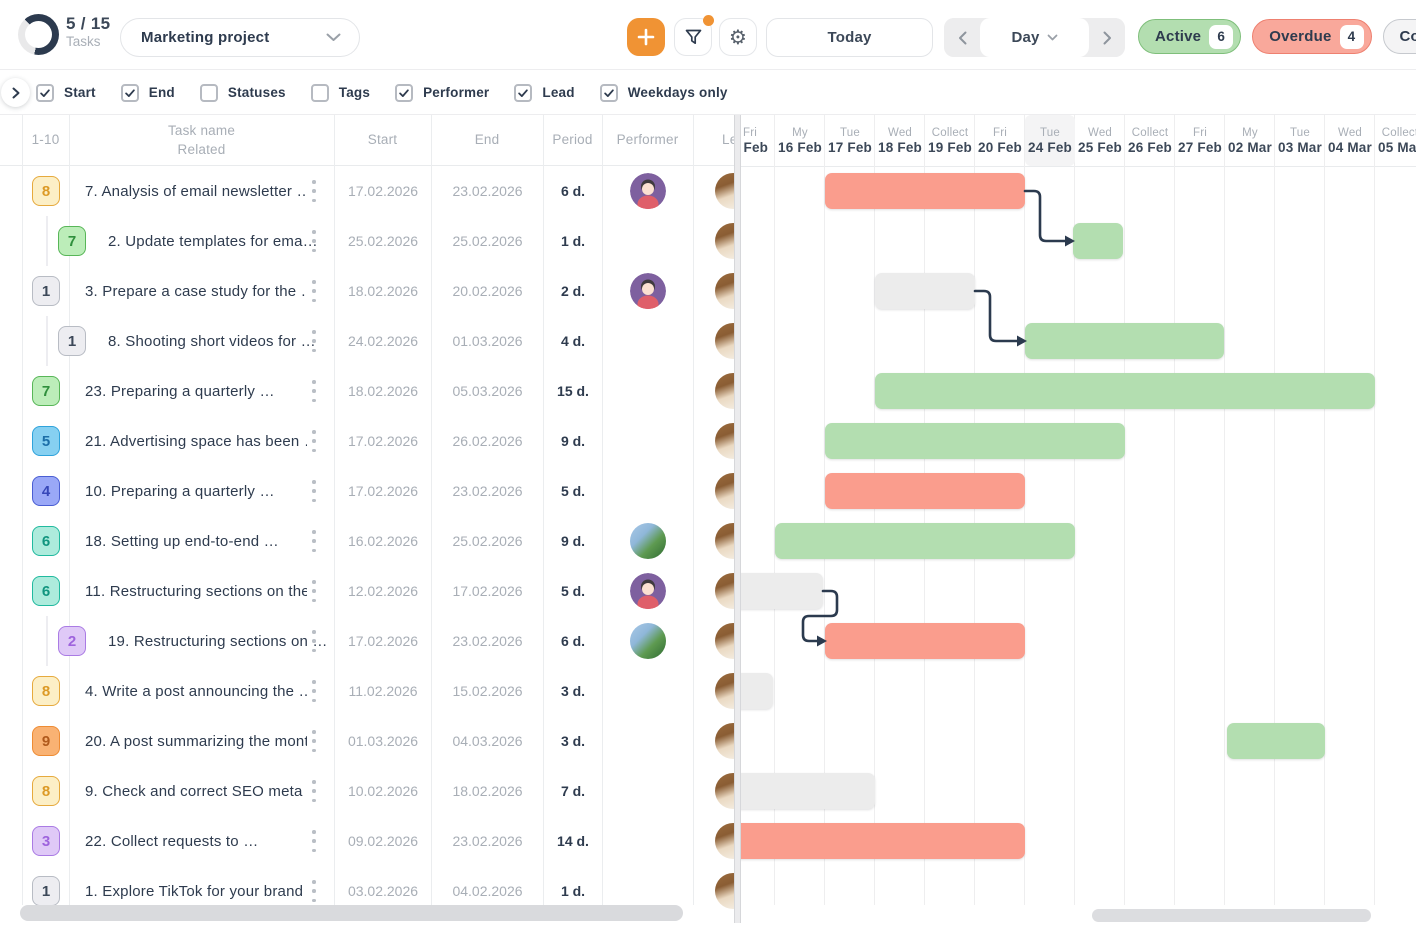 This screenshot has width=1416, height=927. I want to click on task-period: 9 d., so click(573, 541).